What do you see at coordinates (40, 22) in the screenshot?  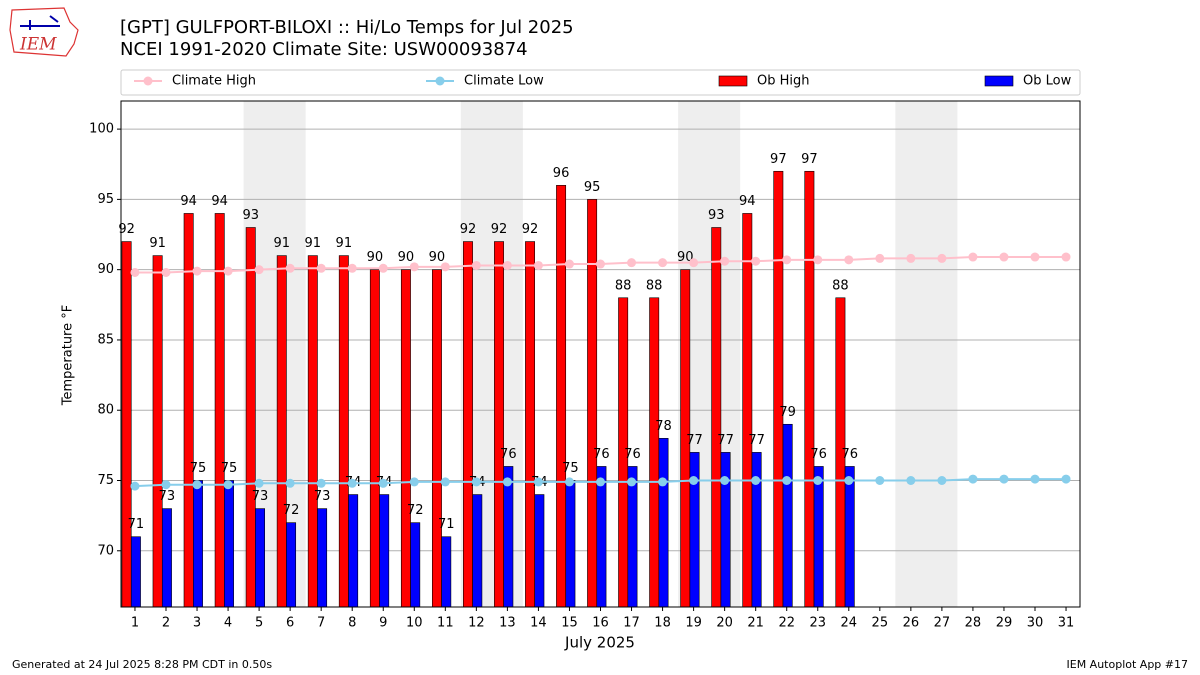 I see `logo-icon` at bounding box center [40, 22].